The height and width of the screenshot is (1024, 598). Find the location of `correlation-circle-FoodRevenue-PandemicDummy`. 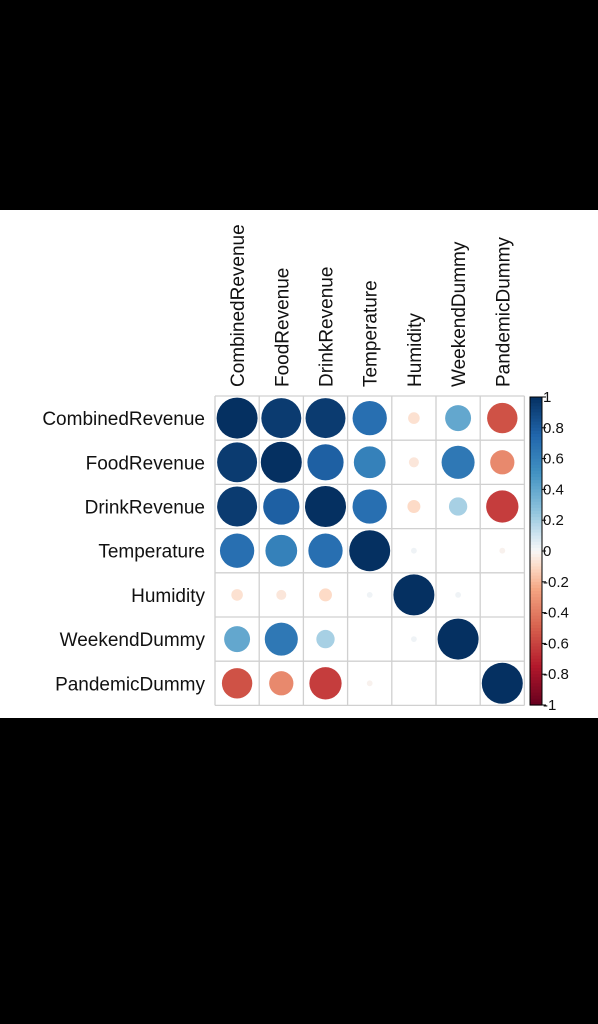

correlation-circle-FoodRevenue-PandemicDummy is located at coordinates (502, 462).